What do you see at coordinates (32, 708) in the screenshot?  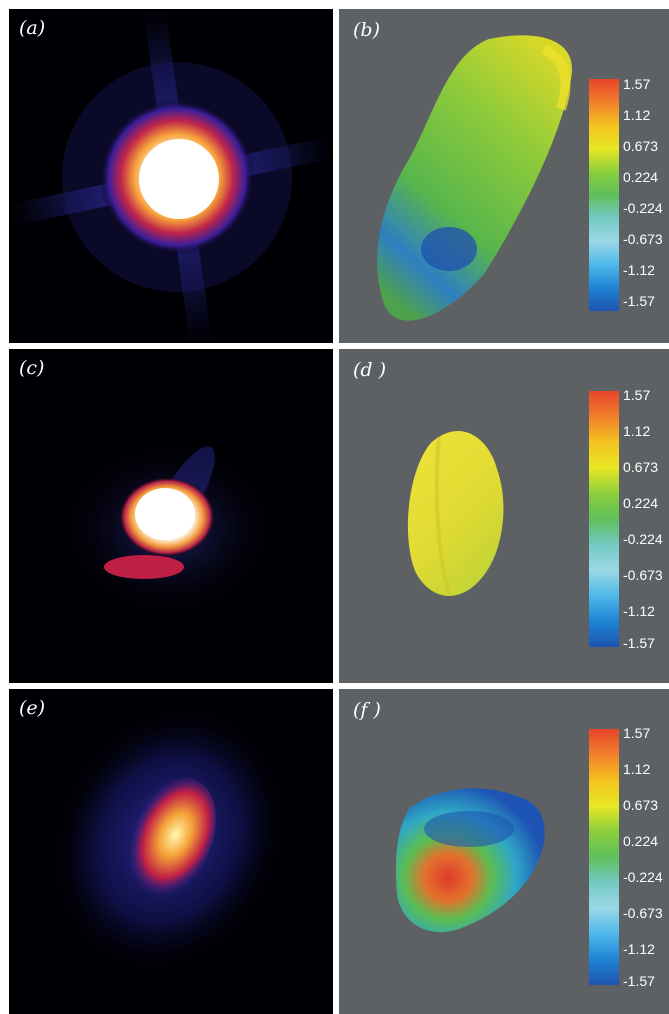 I see `panel-label-e: (e)` at bounding box center [32, 708].